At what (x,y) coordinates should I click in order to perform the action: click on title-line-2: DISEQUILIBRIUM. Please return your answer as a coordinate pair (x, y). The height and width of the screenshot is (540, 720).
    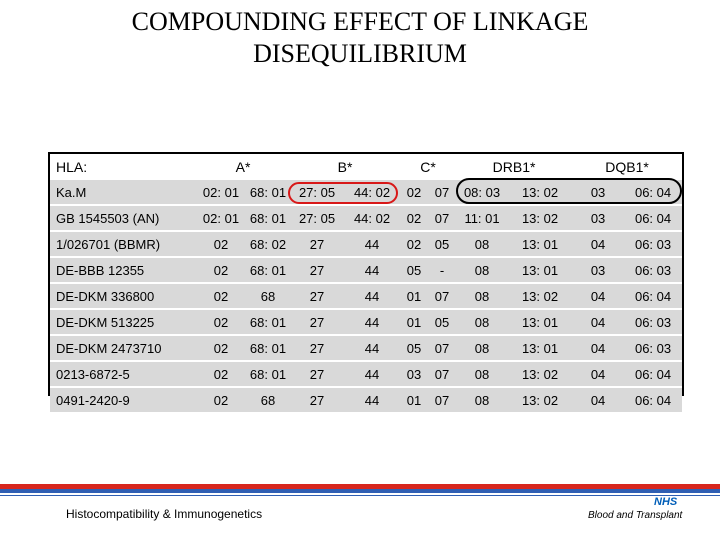
    Looking at the image, I should click on (360, 53).